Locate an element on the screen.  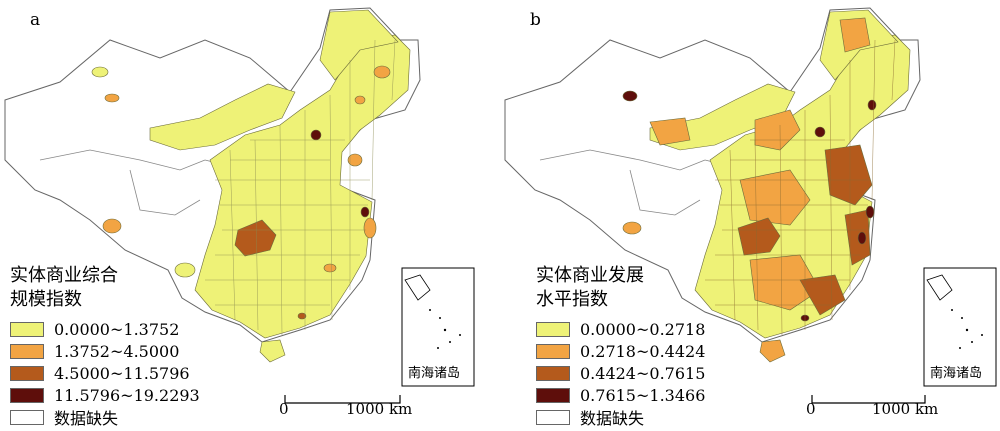
legend-item: 0.2718~0.4424 is located at coordinates (620, 351).